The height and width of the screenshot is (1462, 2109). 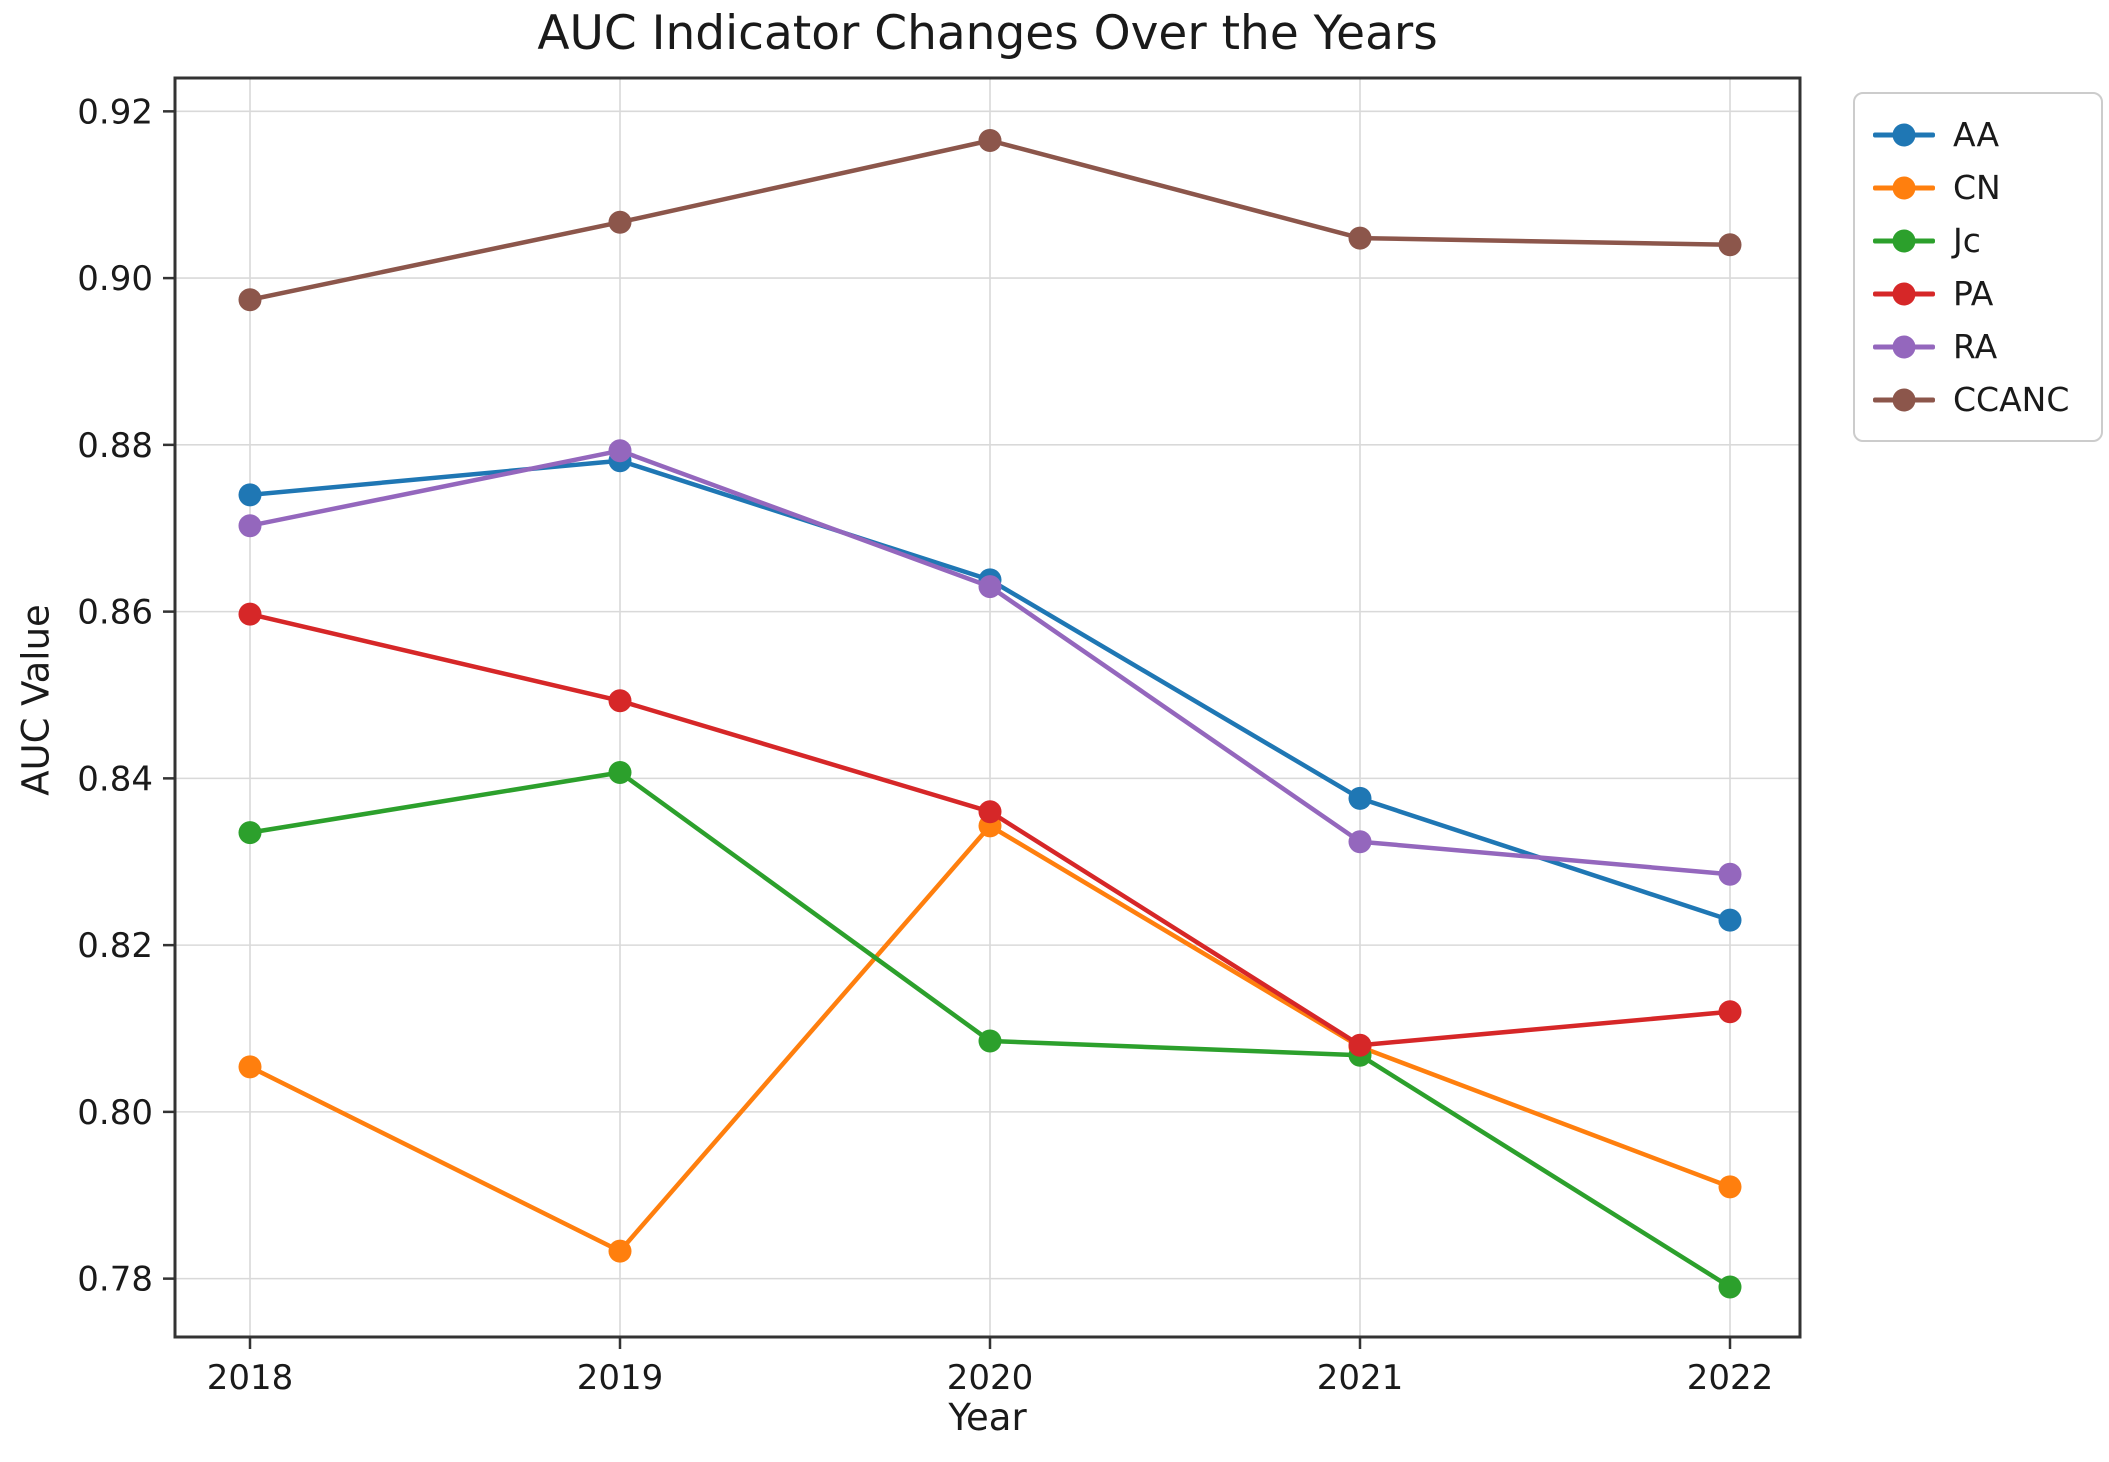 I want to click on legend-label: Jc, so click(x=1967, y=240).